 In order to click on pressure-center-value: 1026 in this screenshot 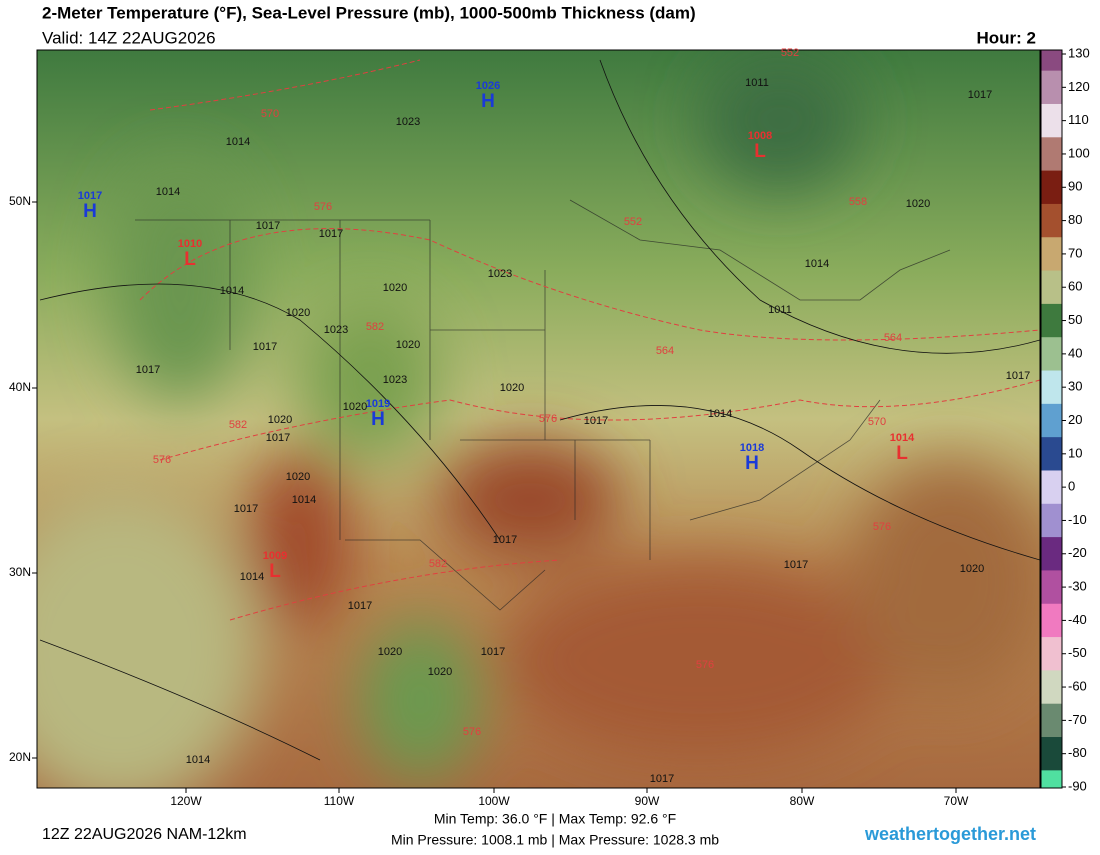, I will do `click(488, 86)`.